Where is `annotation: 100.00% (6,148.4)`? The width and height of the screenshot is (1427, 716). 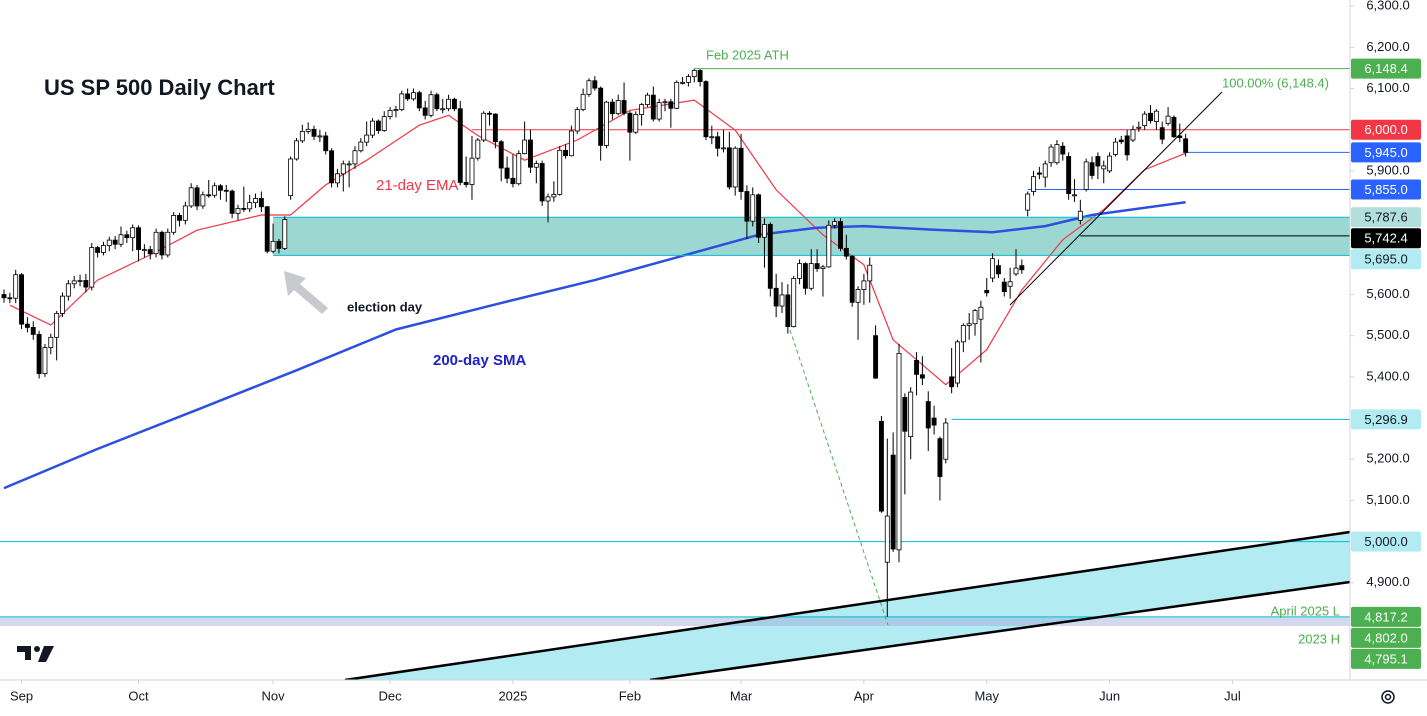 annotation: 100.00% (6,148.4) is located at coordinates (1275, 82).